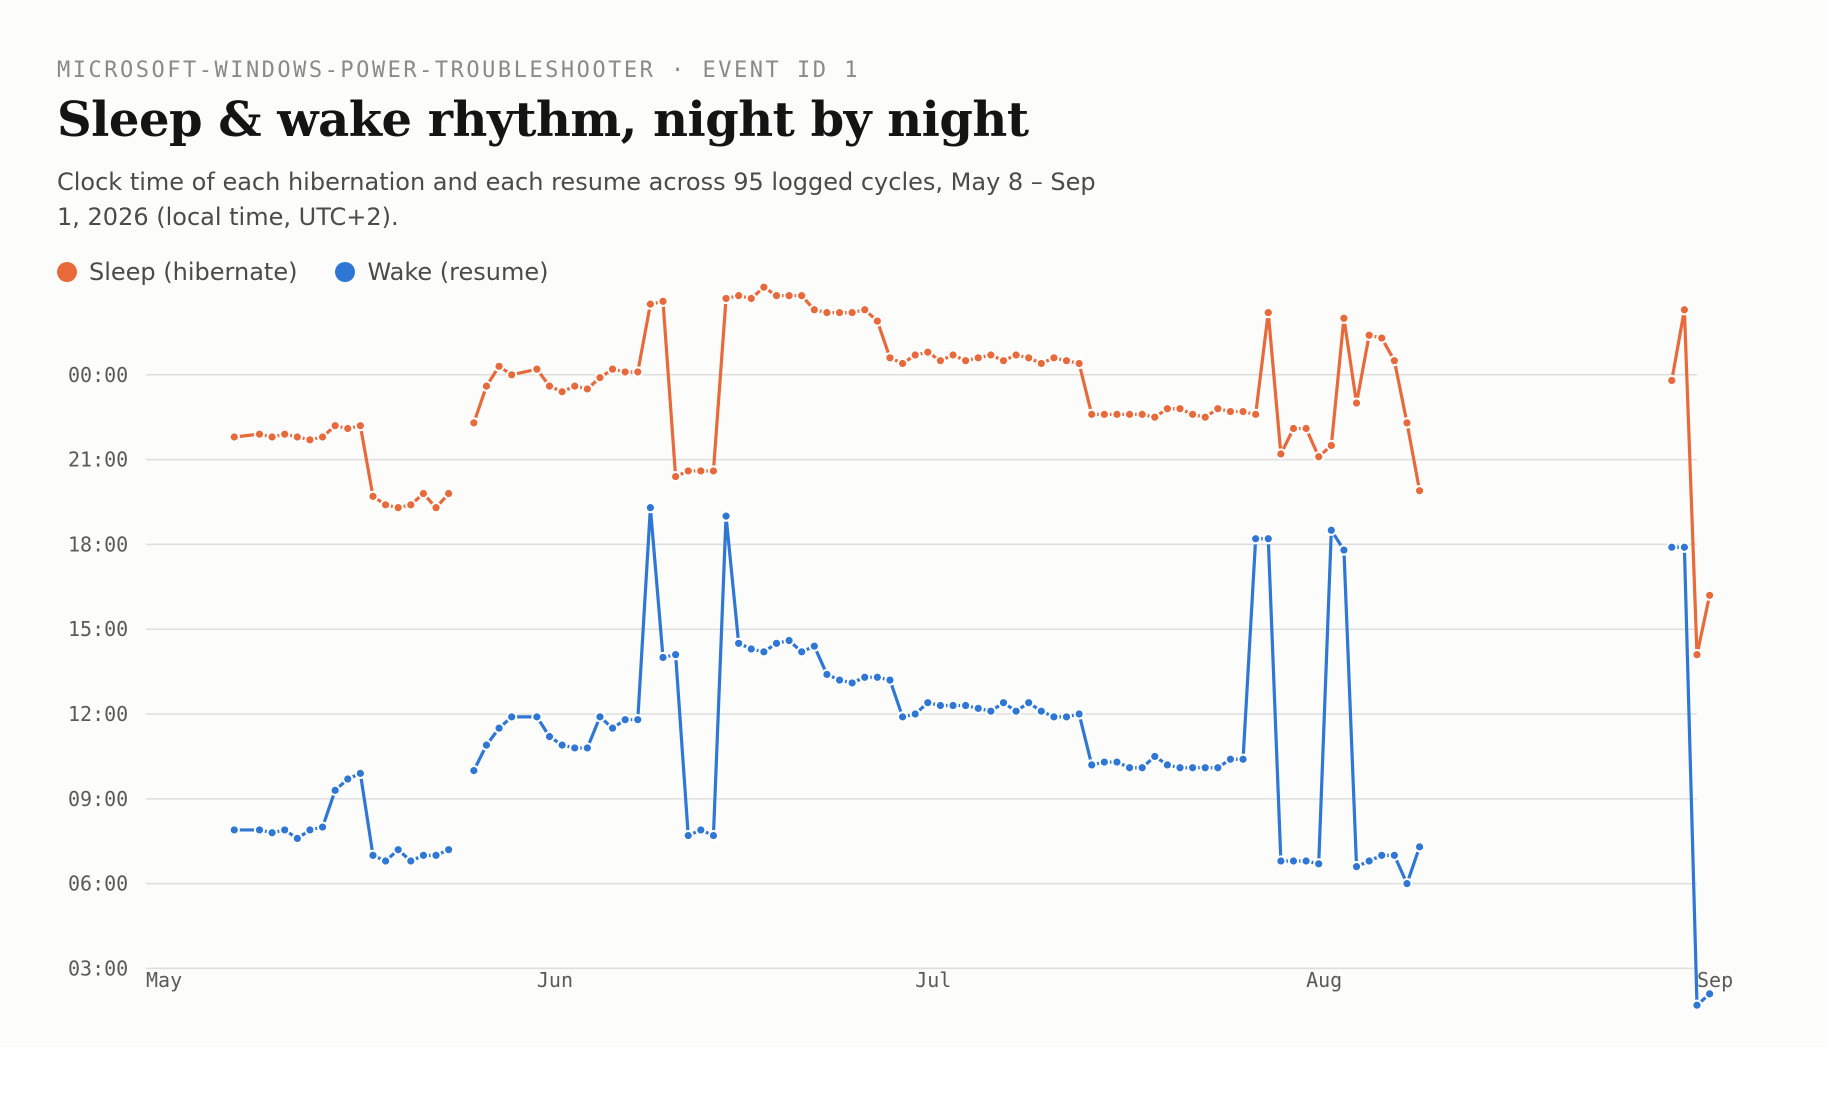 The height and width of the screenshot is (1120, 1840). I want to click on wake-series-line, so click(1691, 776).